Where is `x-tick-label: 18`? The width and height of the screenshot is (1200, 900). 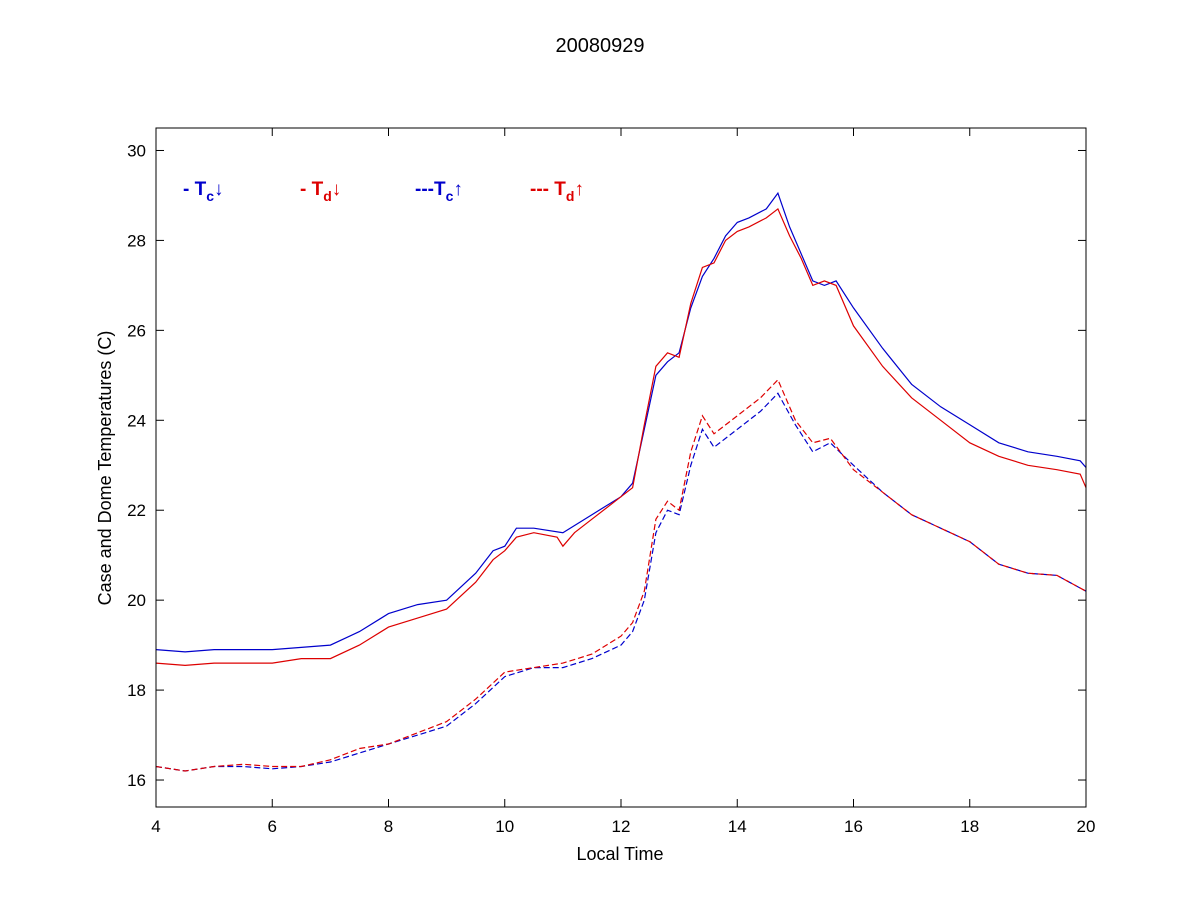
x-tick-label: 18 is located at coordinates (969, 826).